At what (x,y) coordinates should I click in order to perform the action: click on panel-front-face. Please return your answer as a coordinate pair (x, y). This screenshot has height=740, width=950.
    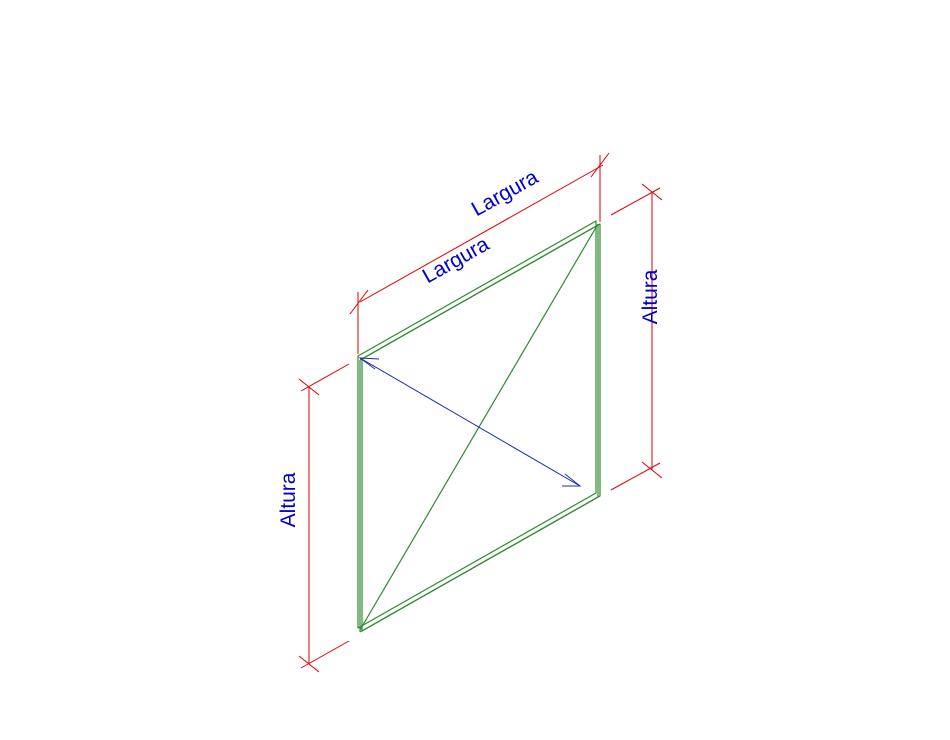
    Looking at the image, I should click on (477, 424).